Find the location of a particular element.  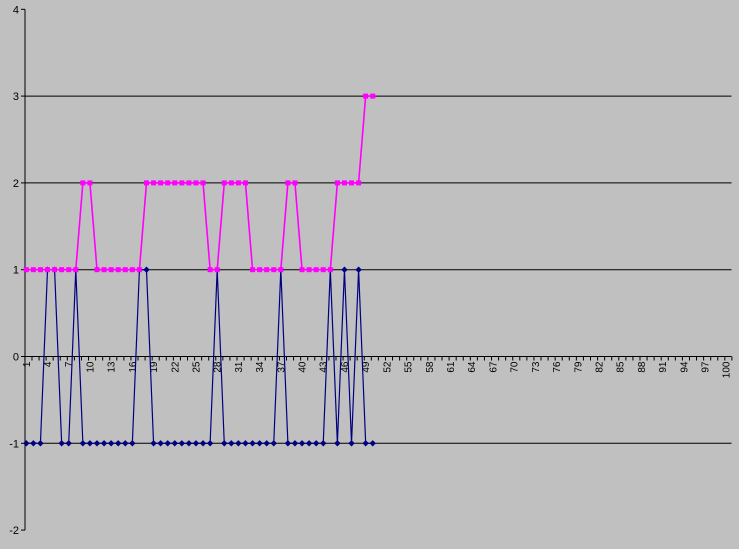

x-axis-label: 58 is located at coordinates (430, 367).